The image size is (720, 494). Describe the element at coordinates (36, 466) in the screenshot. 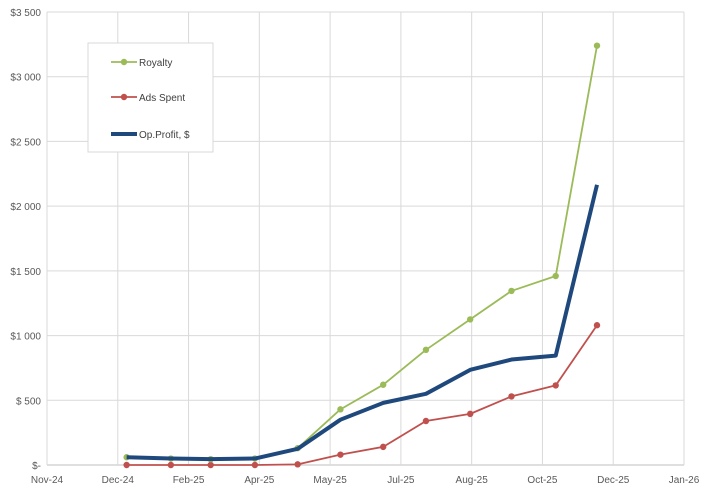

I see `y-tick-label: $-` at that location.